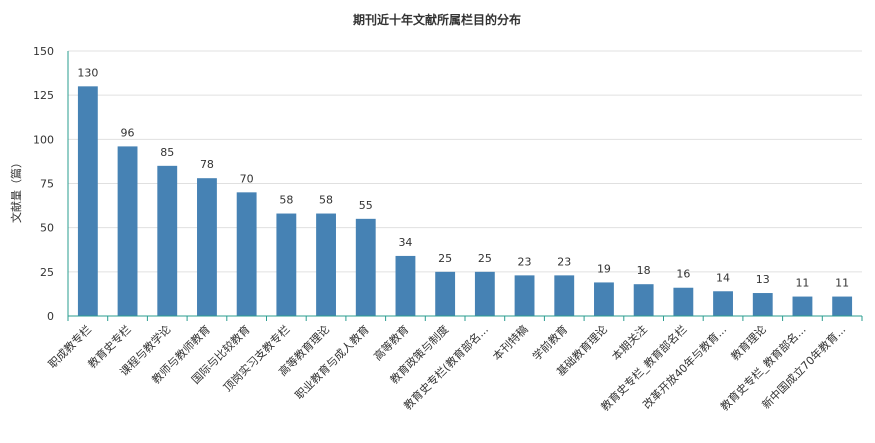  I want to click on x-tick-label: 顶岗实习支教专栏, so click(256, 358).